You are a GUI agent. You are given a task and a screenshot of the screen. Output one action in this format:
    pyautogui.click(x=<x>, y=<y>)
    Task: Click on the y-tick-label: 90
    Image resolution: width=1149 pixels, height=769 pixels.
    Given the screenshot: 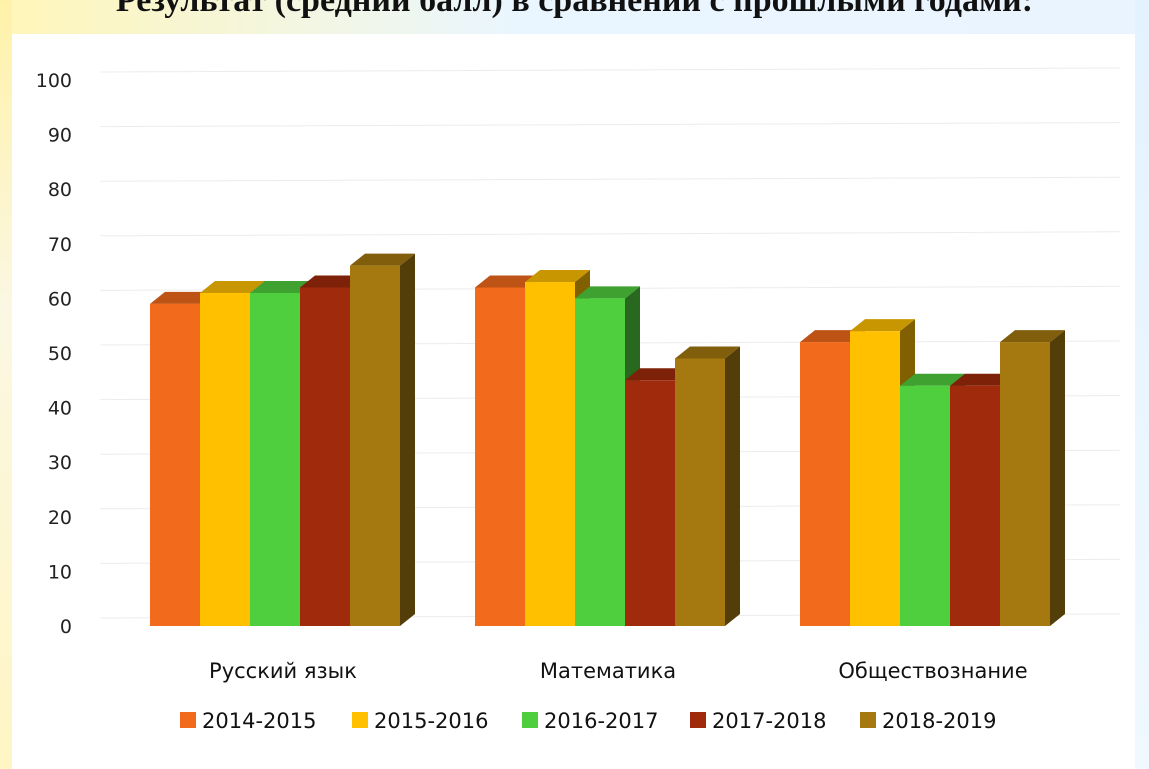 What is the action you would take?
    pyautogui.click(x=60, y=136)
    